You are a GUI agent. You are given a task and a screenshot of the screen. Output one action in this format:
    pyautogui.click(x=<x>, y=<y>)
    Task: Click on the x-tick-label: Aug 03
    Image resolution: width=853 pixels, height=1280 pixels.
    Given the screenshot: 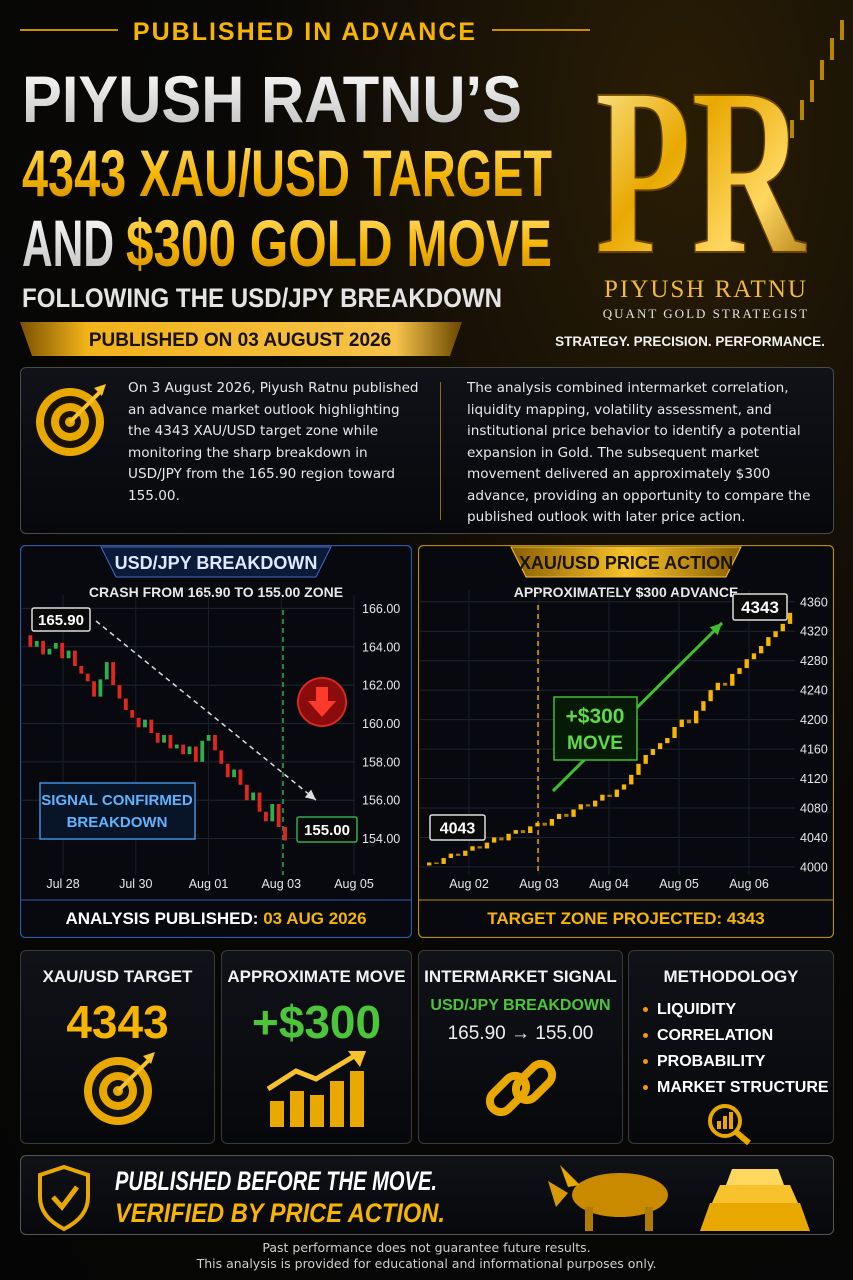 What is the action you would take?
    pyautogui.click(x=281, y=884)
    